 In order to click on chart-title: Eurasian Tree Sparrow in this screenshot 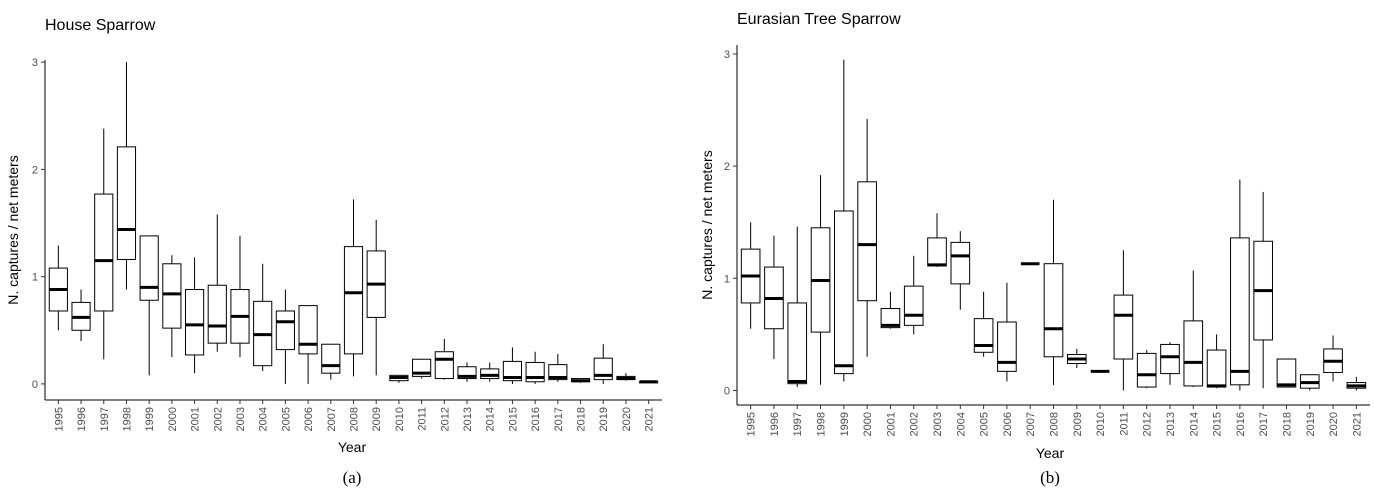, I will do `click(819, 19)`.